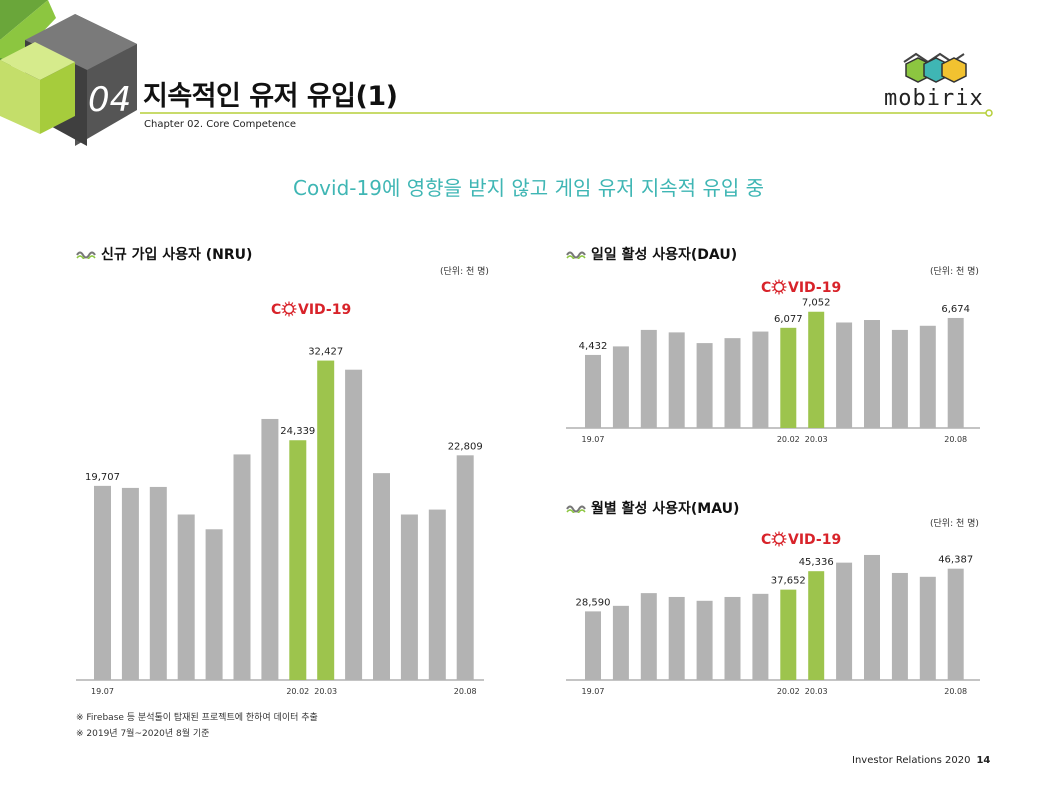 The height and width of the screenshot is (793, 1057). Describe the element at coordinates (325, 352) in the screenshot. I see `data-label-20.03: 32,427` at that location.